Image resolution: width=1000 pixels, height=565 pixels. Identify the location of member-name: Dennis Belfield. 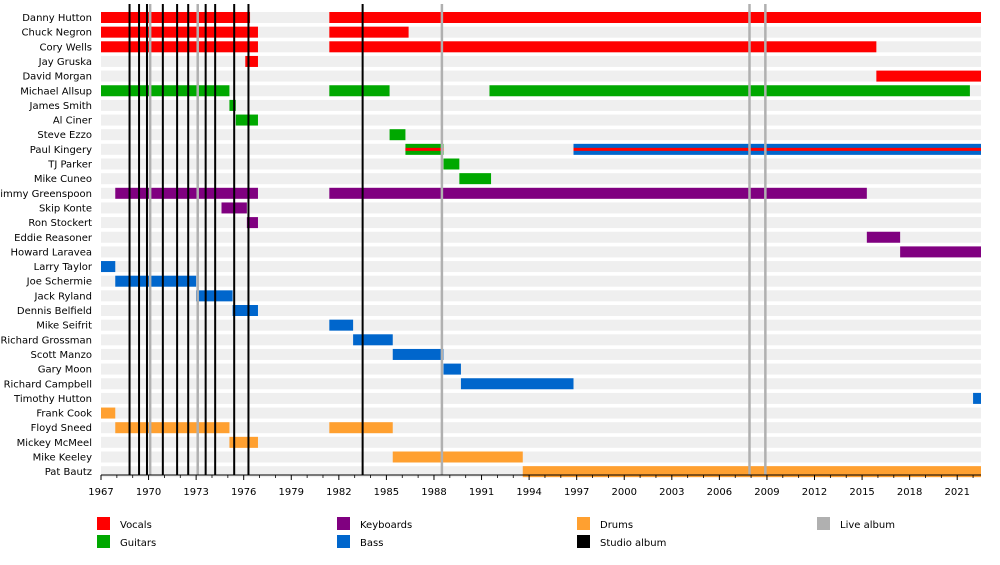
(54, 311).